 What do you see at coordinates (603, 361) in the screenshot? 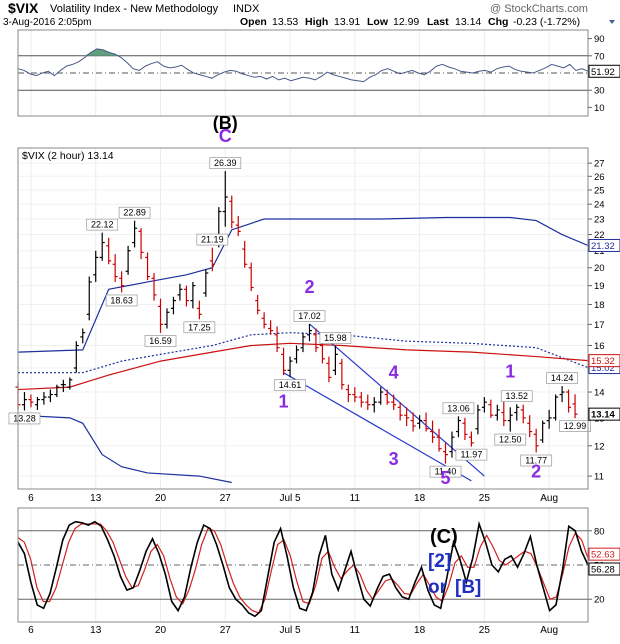
I see `overlay-last-value: 15.32` at bounding box center [603, 361].